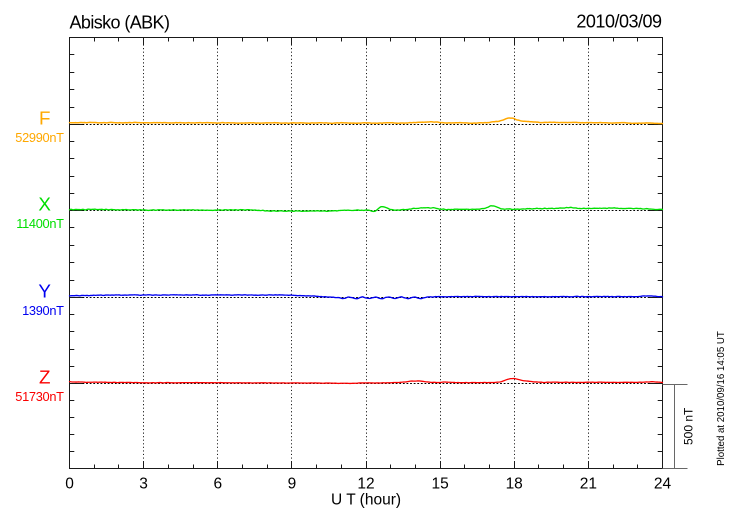  Describe the element at coordinates (439, 483) in the screenshot. I see `svg-text: 15` at that location.